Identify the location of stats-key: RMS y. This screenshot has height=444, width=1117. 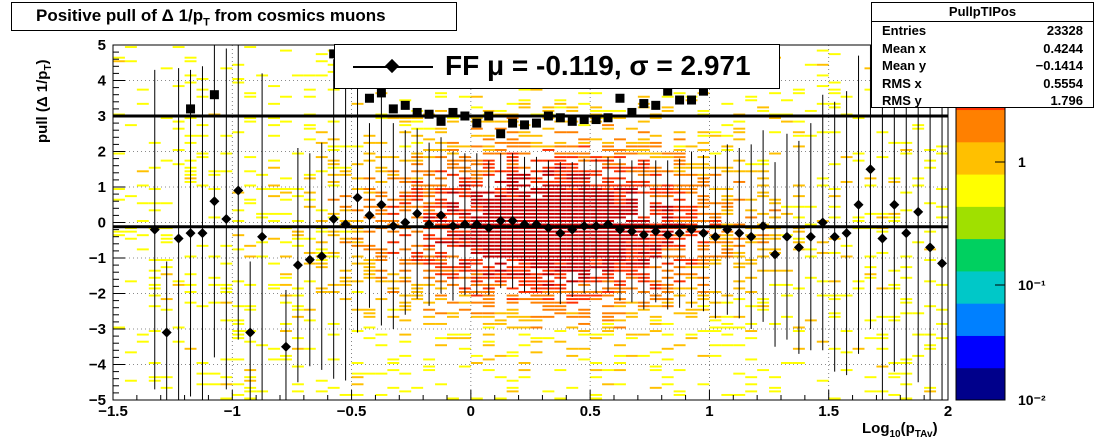
(902, 100).